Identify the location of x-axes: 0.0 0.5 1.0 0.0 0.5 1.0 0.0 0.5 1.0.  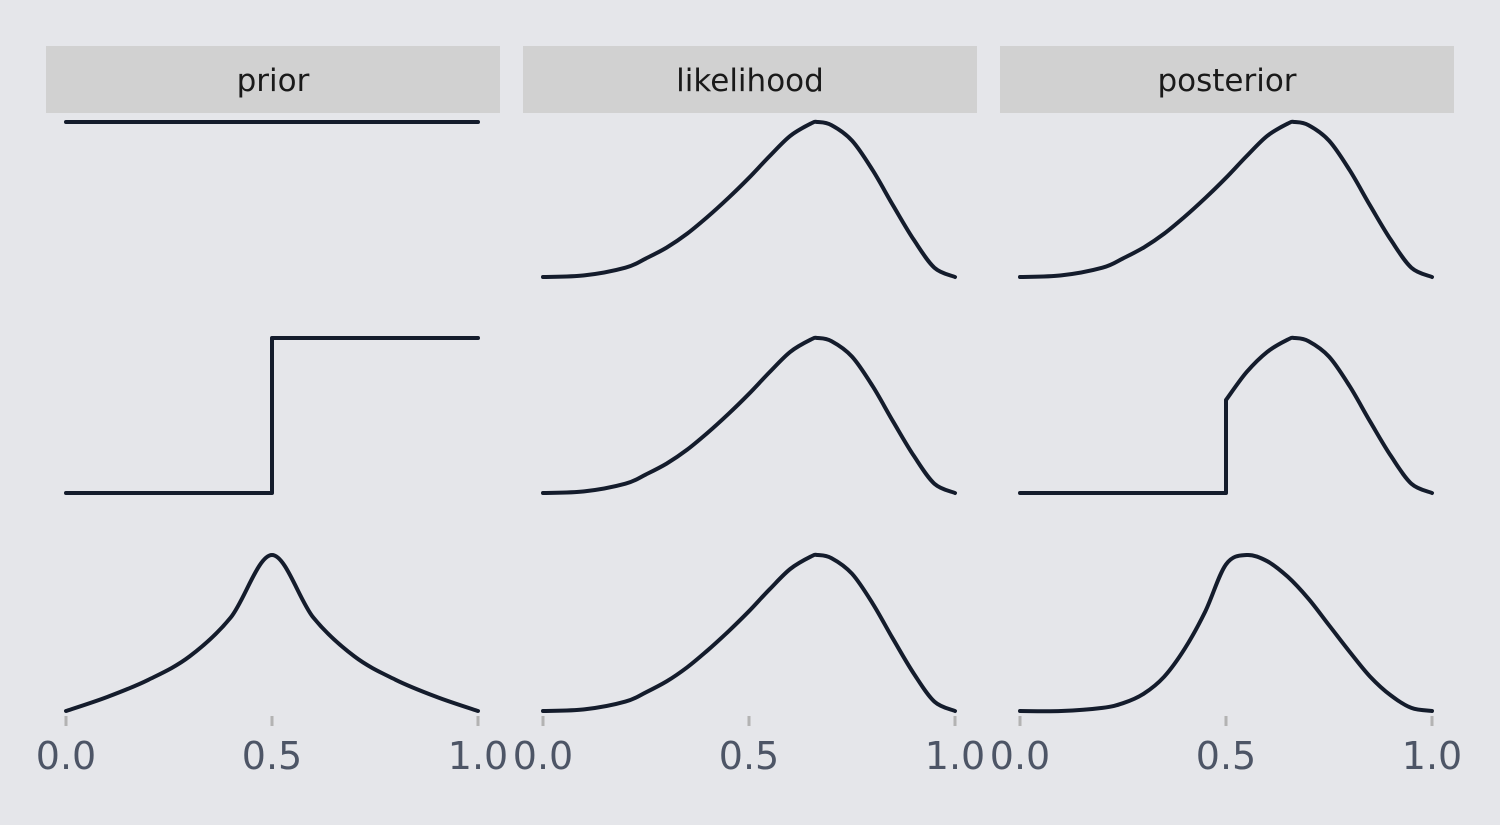
(749, 747).